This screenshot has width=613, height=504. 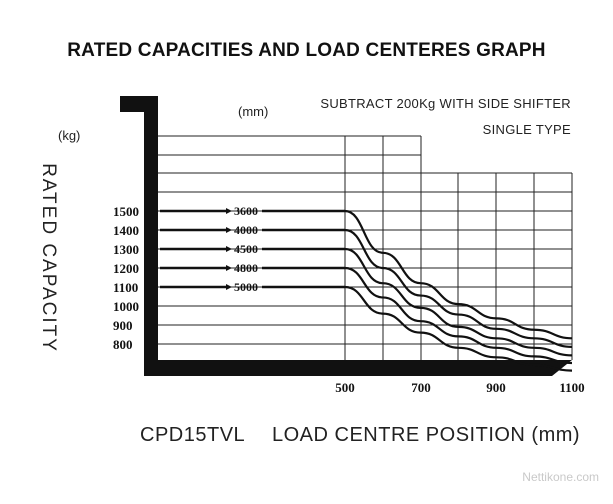 What do you see at coordinates (125, 287) in the screenshot?
I see `y-tick-label: 1100` at bounding box center [125, 287].